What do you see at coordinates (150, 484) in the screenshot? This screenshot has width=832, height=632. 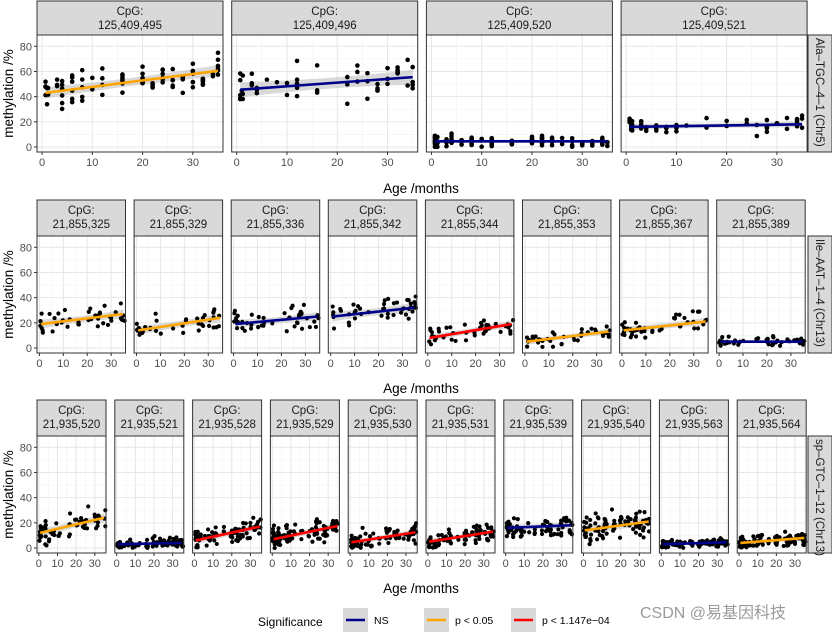 I see `facet-panel: CpG: 21,935,521 0 10 20 30` at bounding box center [150, 484].